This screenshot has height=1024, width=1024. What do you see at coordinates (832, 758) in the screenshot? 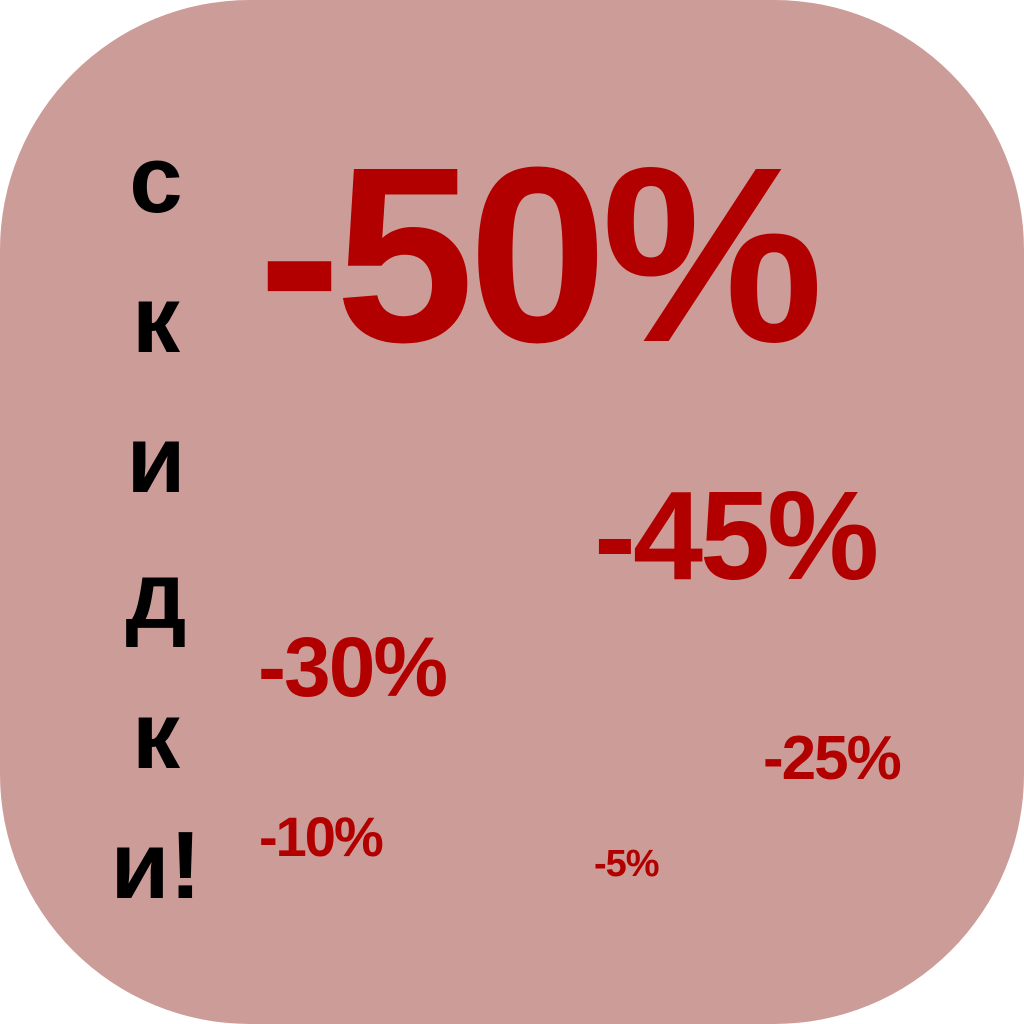
I see `discount-25: -25%` at bounding box center [832, 758].